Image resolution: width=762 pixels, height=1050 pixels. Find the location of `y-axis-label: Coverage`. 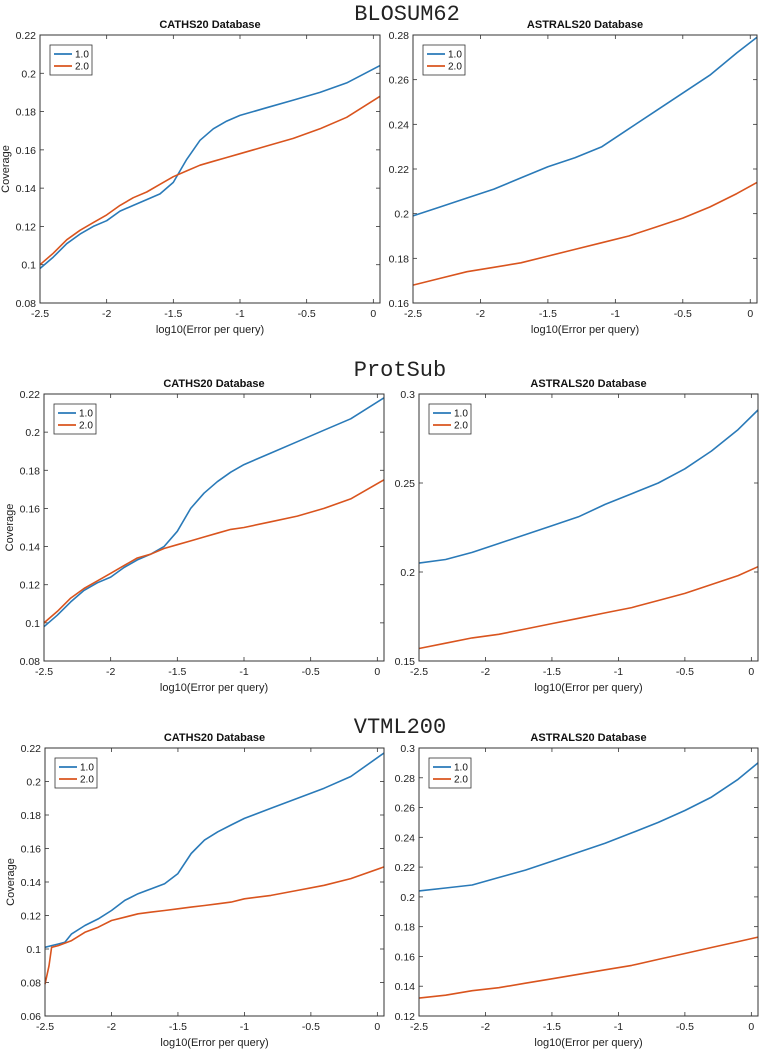

y-axis-label: Coverage is located at coordinates (10, 528).